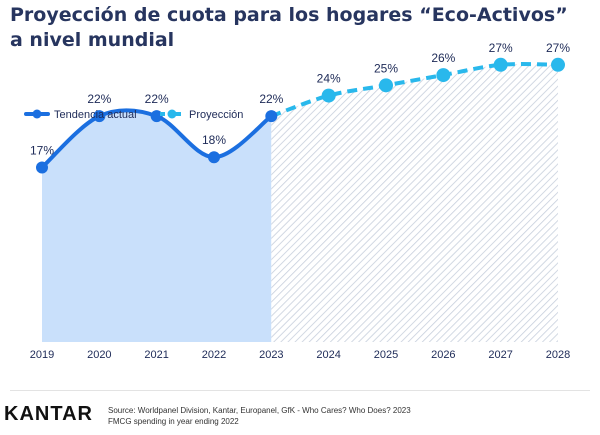  What do you see at coordinates (500, 355) in the screenshot?
I see `x-tick-2027: 2027` at bounding box center [500, 355].